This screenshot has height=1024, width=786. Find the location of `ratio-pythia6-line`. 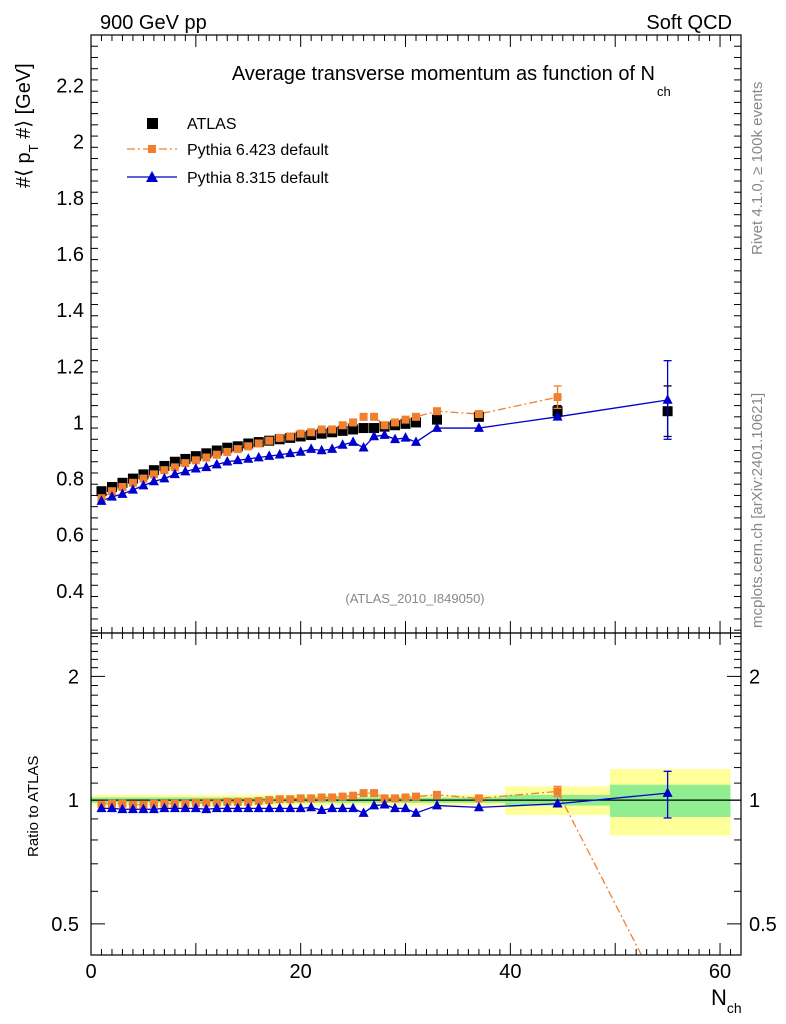

ratio-pythia6-line is located at coordinates (329, 798).